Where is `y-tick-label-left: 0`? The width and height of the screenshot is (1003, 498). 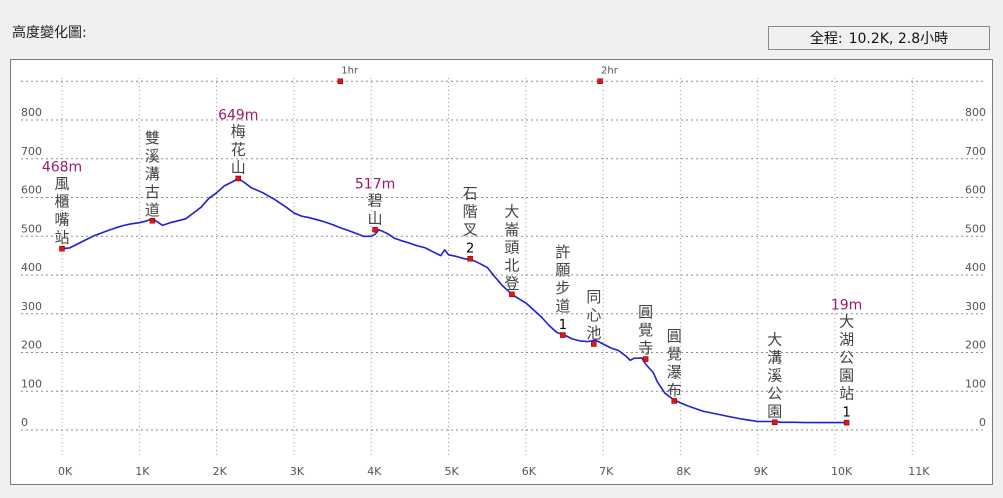
y-tick-label-left: 0 is located at coordinates (24, 422).